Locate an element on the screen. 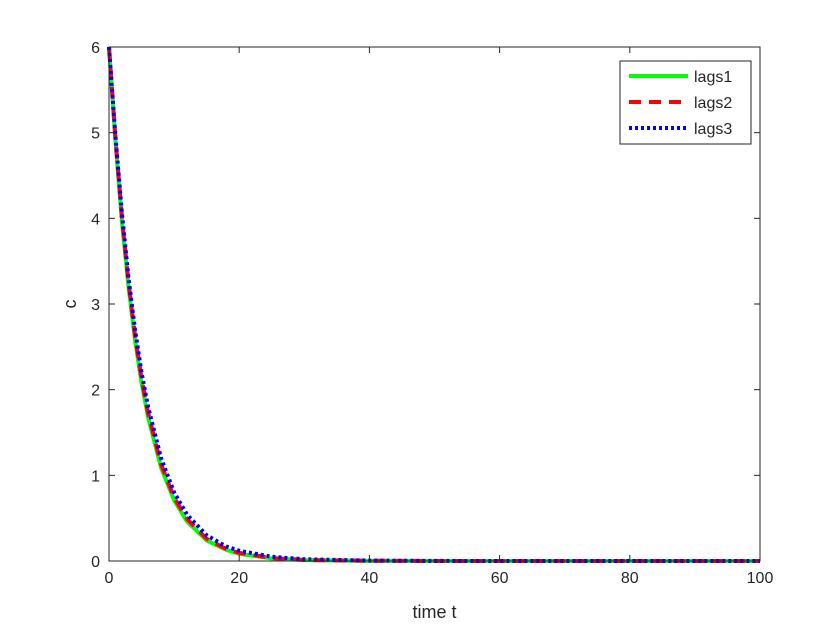  y-tick-label: 2 is located at coordinates (95, 391).